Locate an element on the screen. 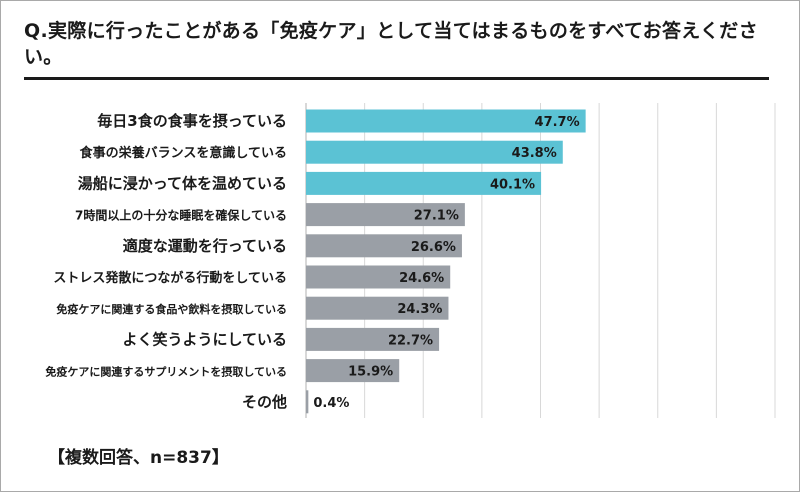 The height and width of the screenshot is (492, 800). value-label: 24.6% is located at coordinates (421, 278).